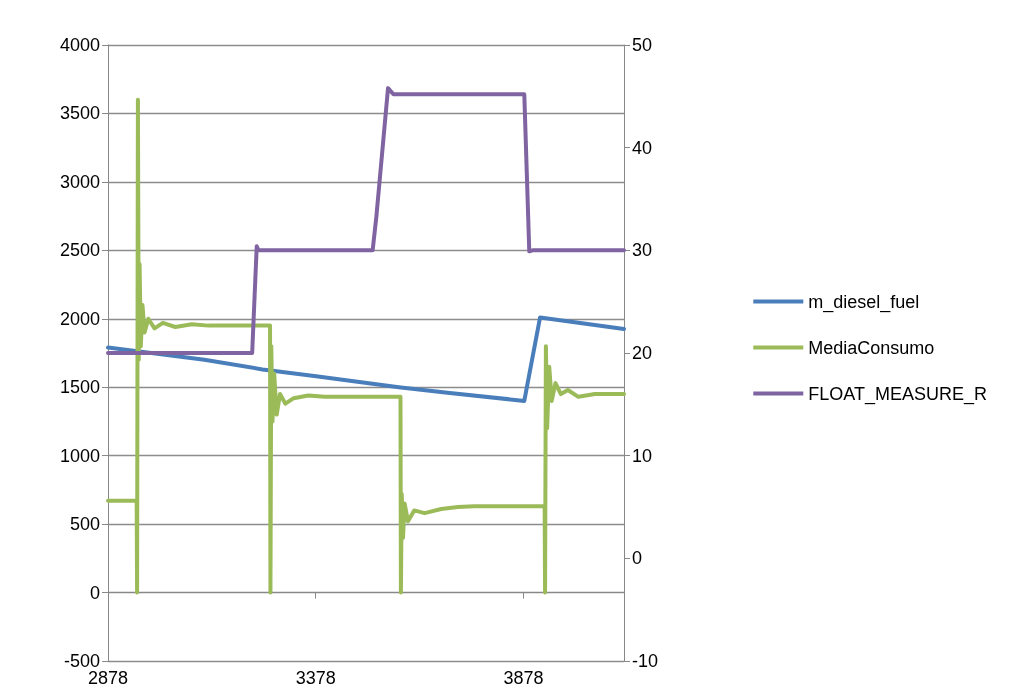  What do you see at coordinates (79, 455) in the screenshot?
I see `y-tick-label: 1000` at bounding box center [79, 455].